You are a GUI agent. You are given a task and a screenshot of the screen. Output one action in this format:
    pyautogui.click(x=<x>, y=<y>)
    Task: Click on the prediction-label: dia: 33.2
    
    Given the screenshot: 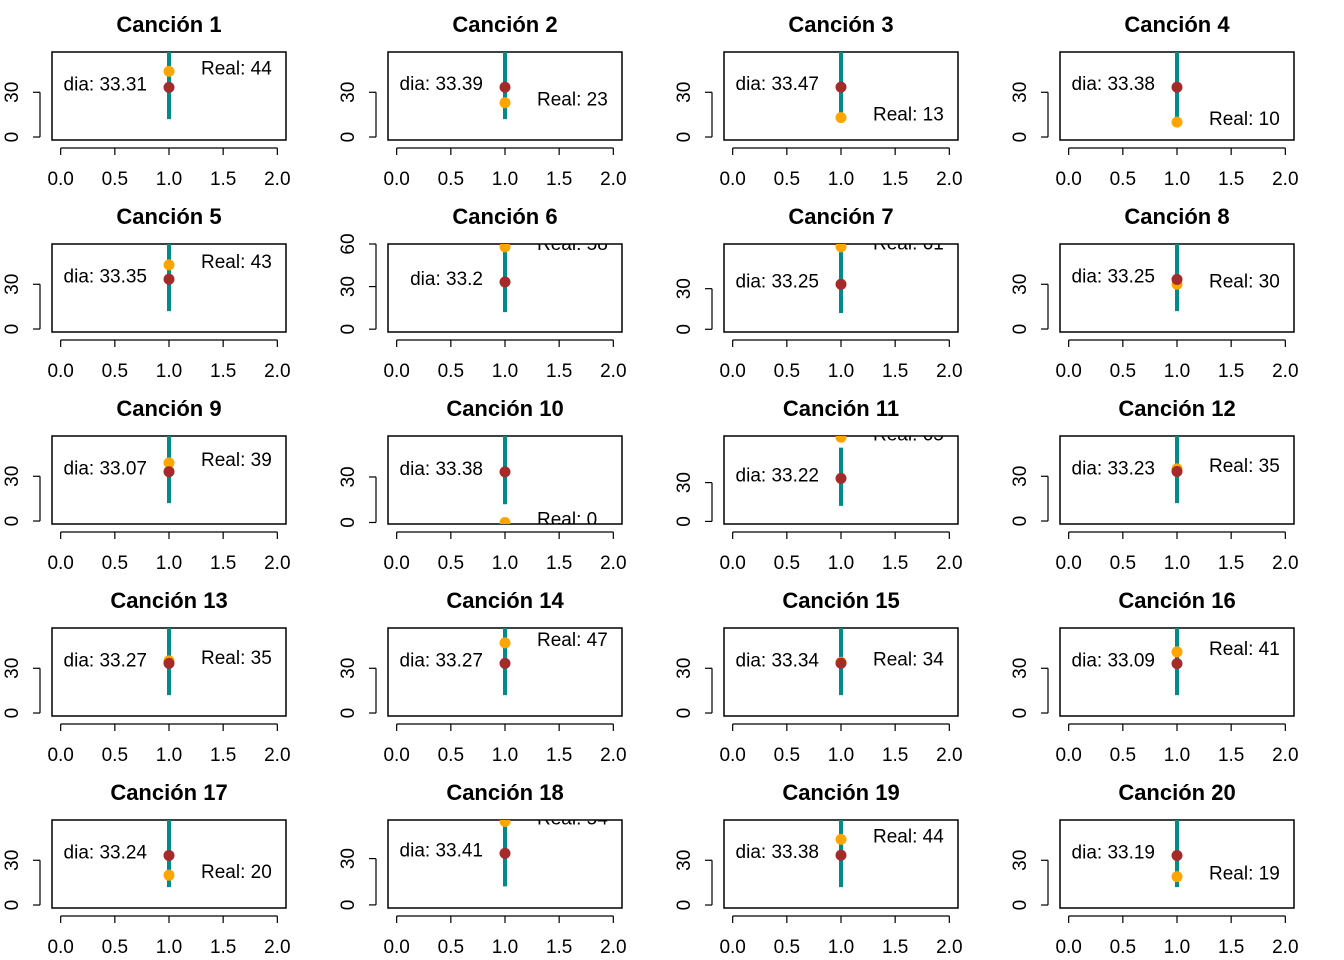 What is the action you would take?
    pyautogui.click(x=446, y=279)
    